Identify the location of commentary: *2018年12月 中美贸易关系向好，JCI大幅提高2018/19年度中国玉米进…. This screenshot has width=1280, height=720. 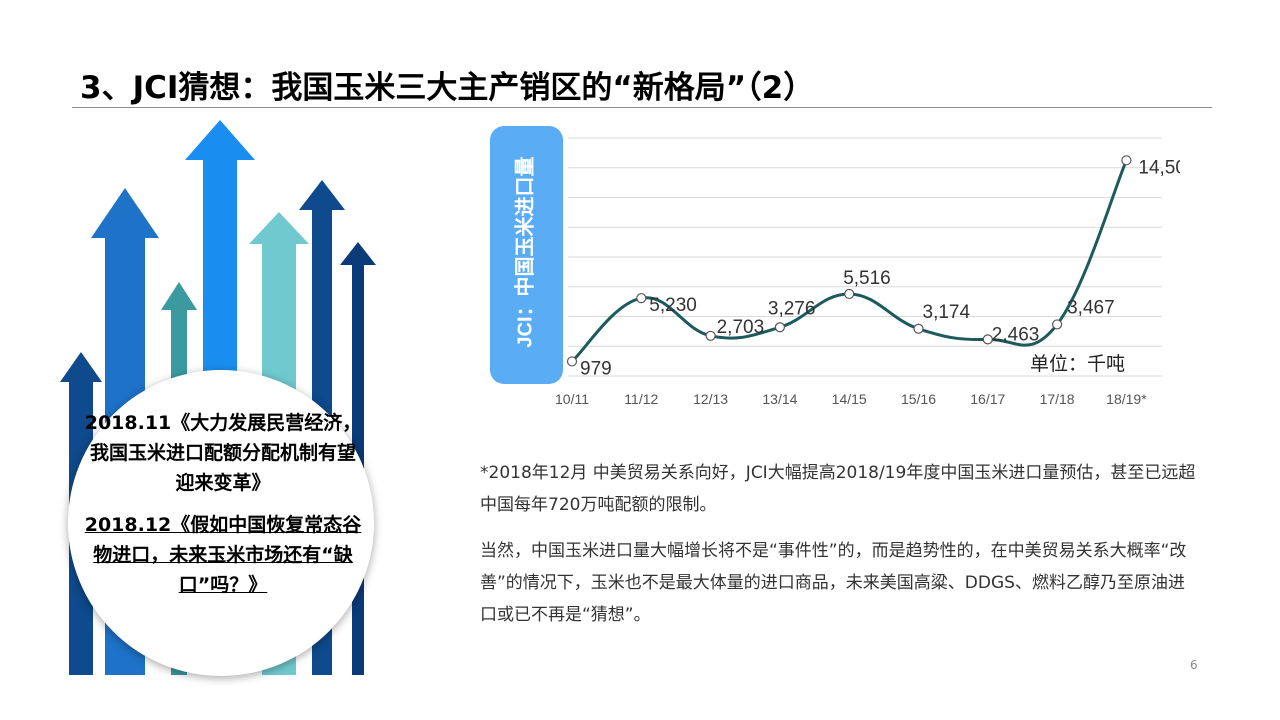
(840, 551).